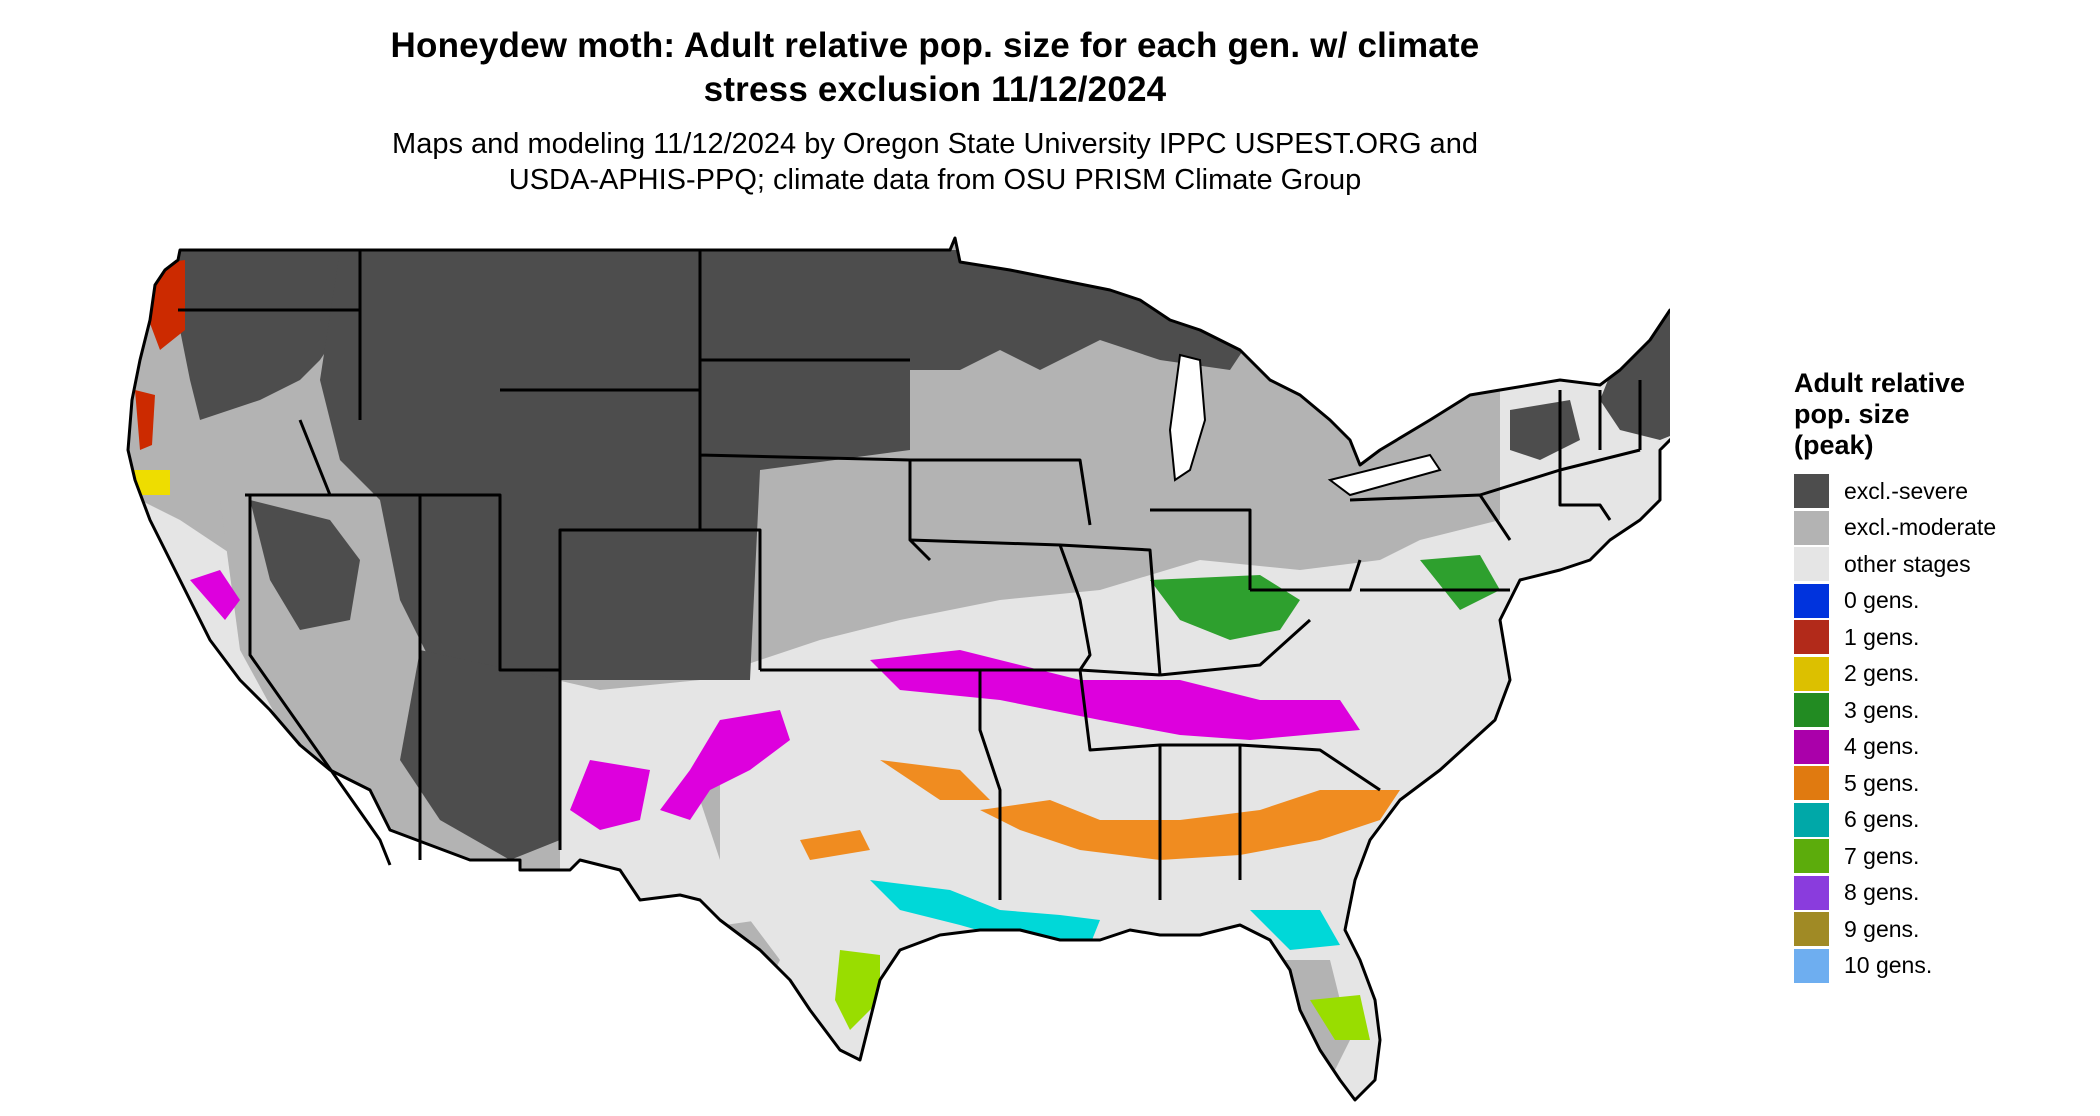 The height and width of the screenshot is (1116, 2100). What do you see at coordinates (615, 485) in the screenshot?
I see `zone-excl-severe-rockies` at bounding box center [615, 485].